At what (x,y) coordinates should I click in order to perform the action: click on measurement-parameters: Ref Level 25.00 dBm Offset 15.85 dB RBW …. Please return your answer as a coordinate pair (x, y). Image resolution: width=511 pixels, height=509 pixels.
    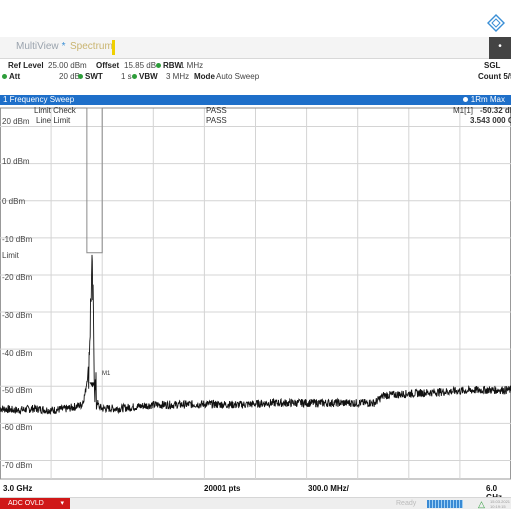
    Looking at the image, I should click on (255, 76).